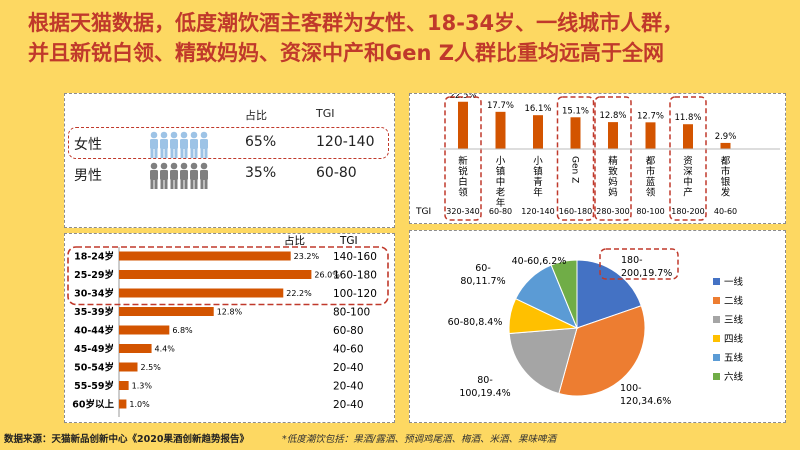  I want to click on age-tgi-value: 80-100, so click(351, 313).